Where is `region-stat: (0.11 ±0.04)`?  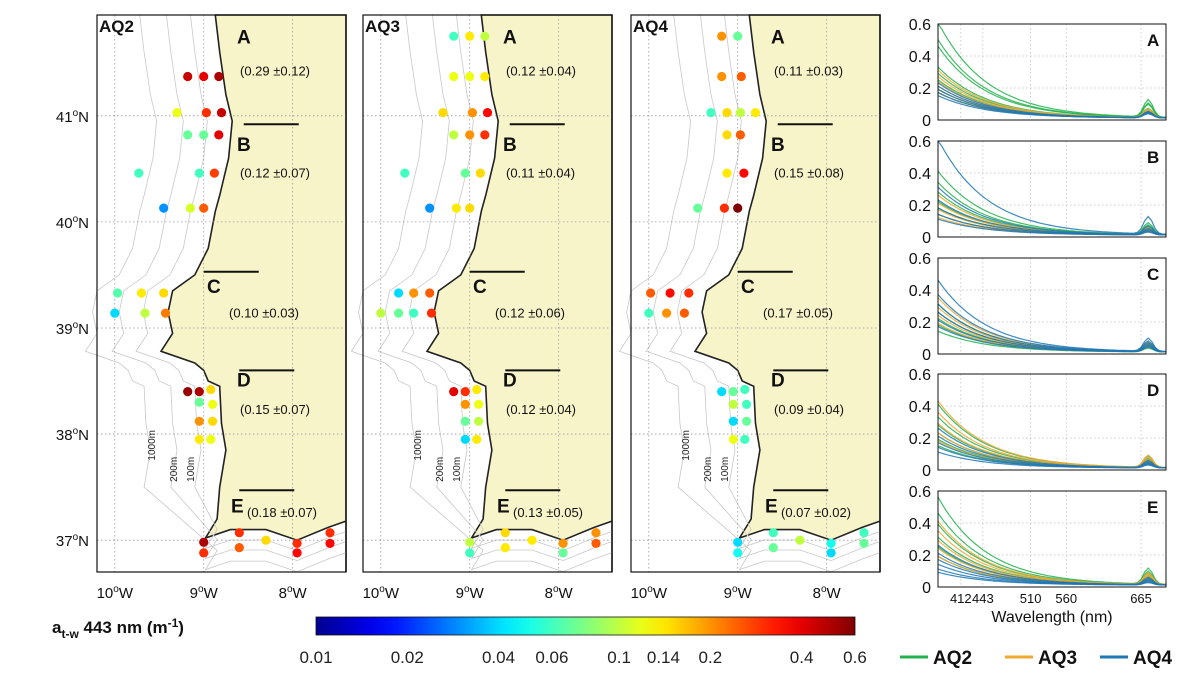
region-stat: (0.11 ±0.04) is located at coordinates (540, 172).